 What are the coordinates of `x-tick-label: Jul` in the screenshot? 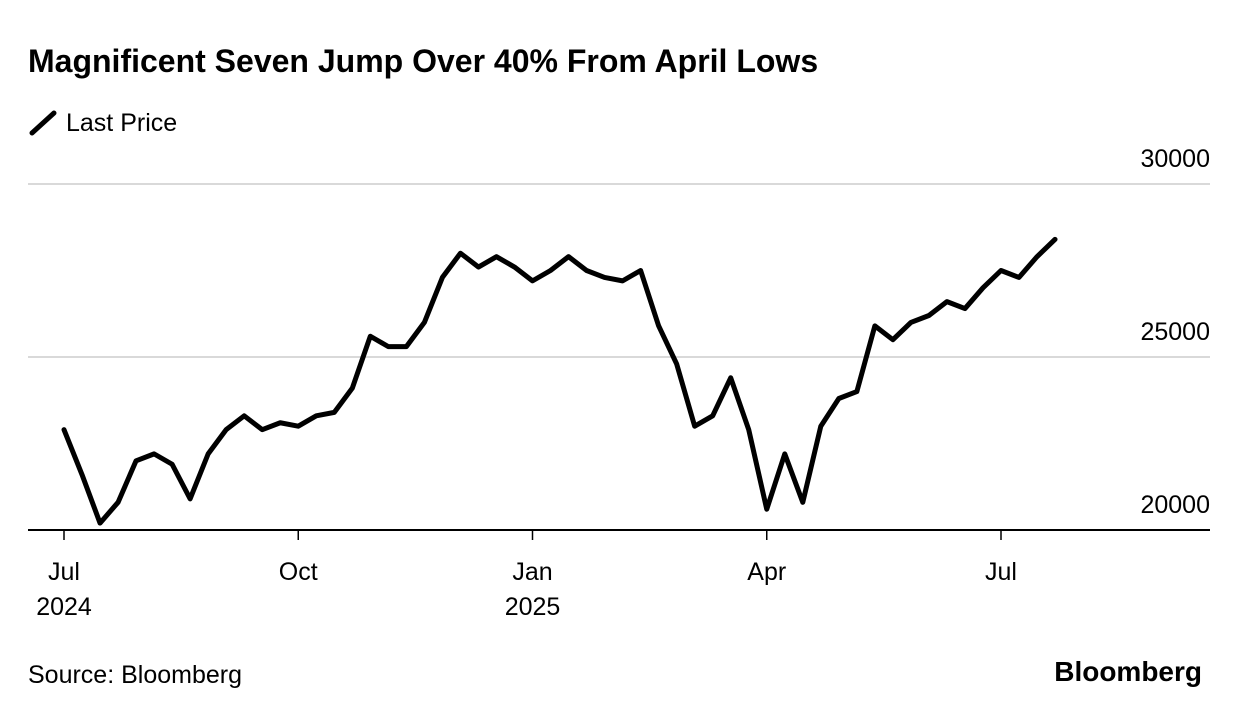 It's located at (1001, 572).